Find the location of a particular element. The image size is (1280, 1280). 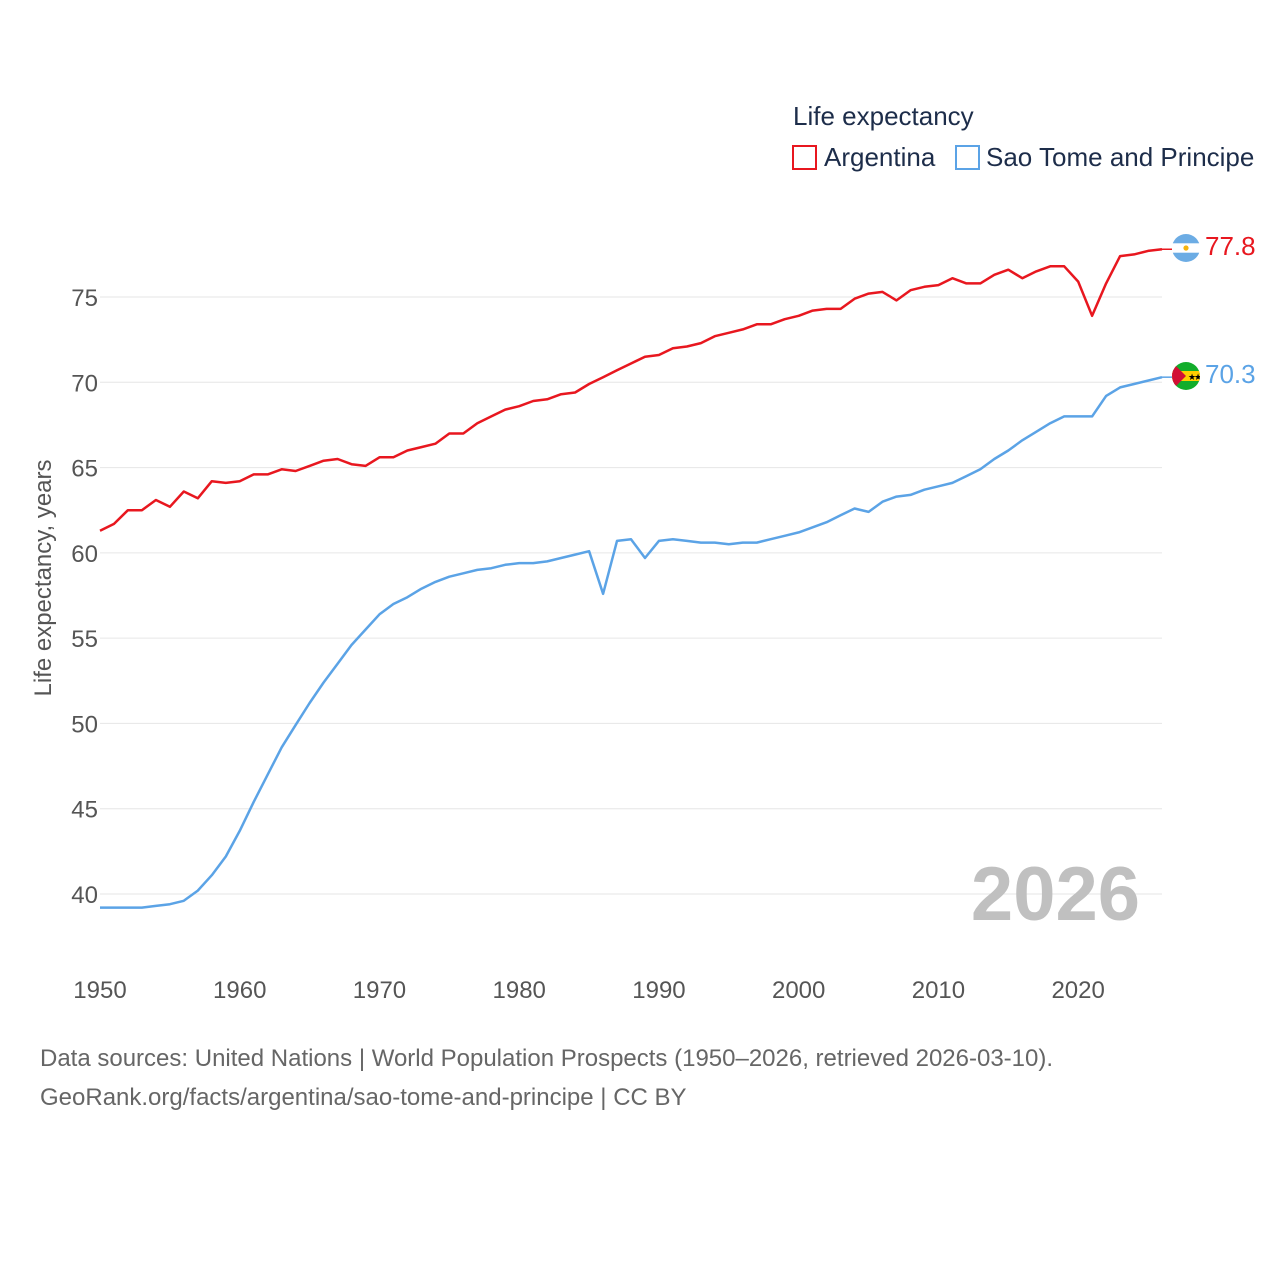

legend-item-argentina: Argentina is located at coordinates (864, 157).